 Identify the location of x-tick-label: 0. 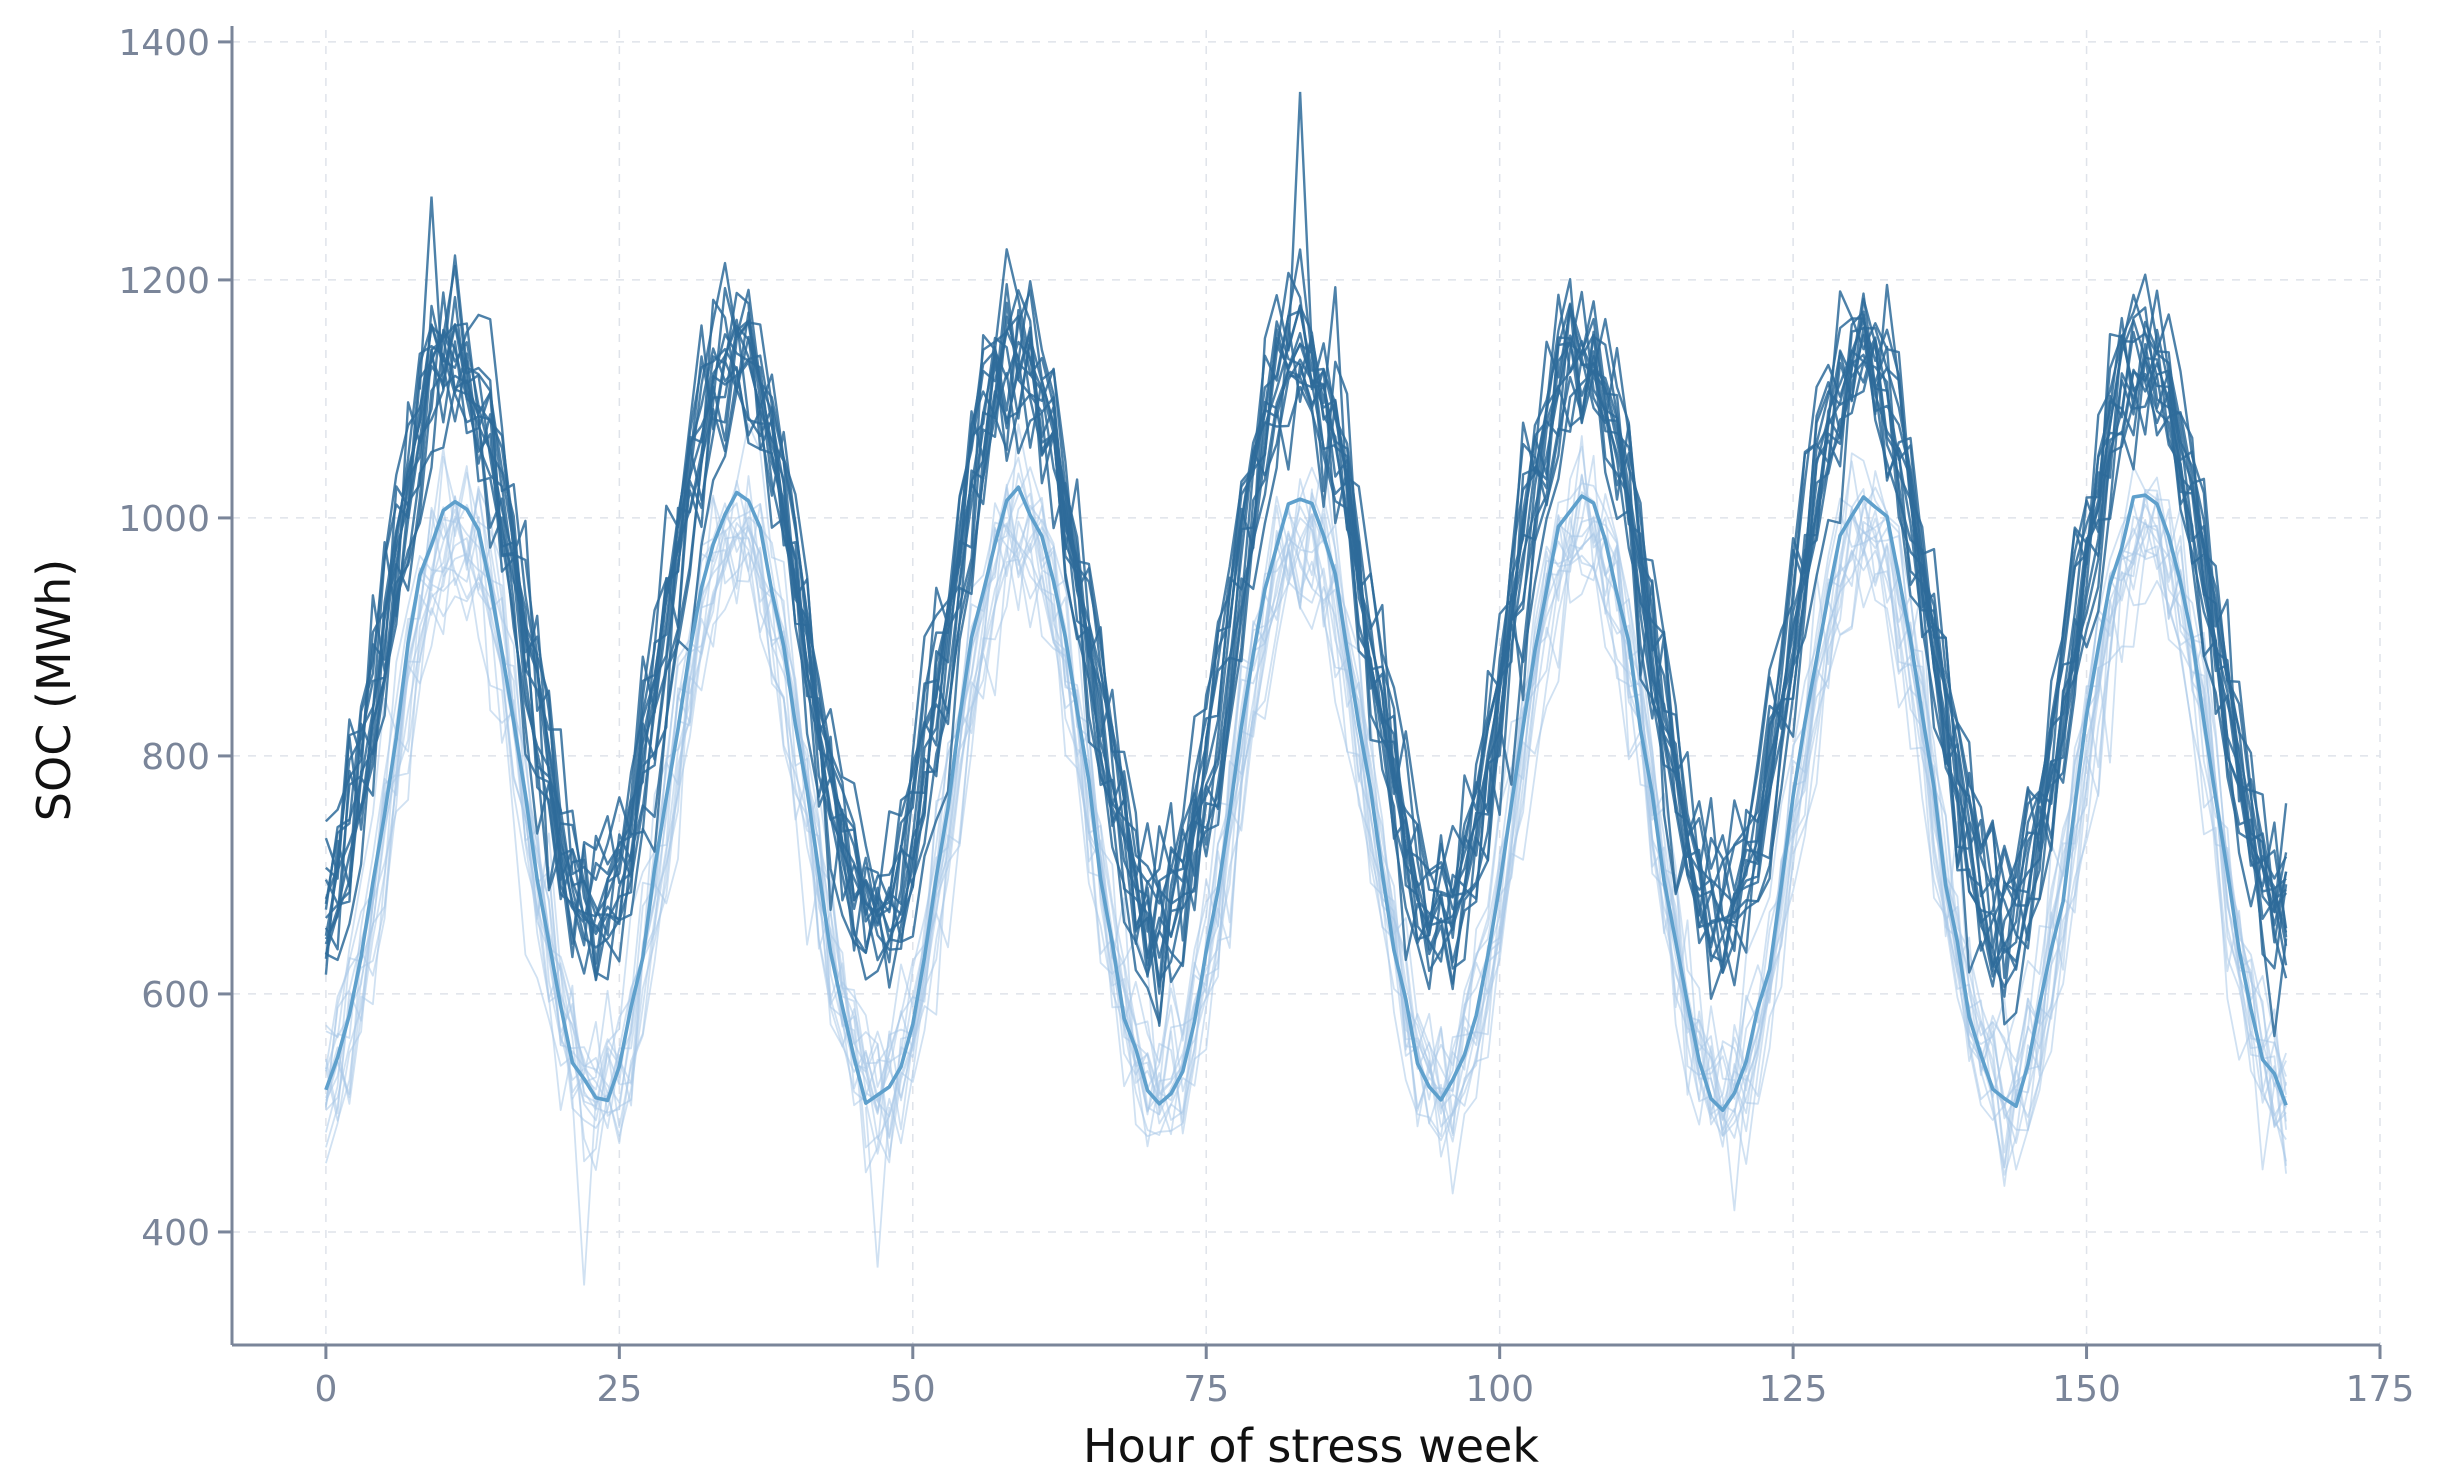
(325, 1389).